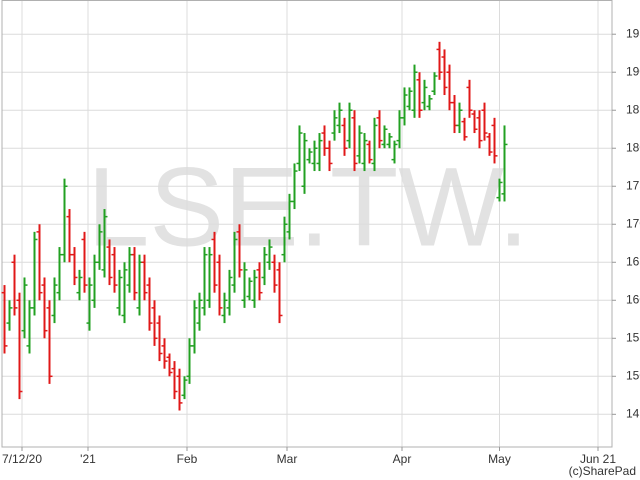 The width and height of the screenshot is (640, 480). What do you see at coordinates (633, 109) in the screenshot?
I see `y-tick-label: 185` at bounding box center [633, 109].